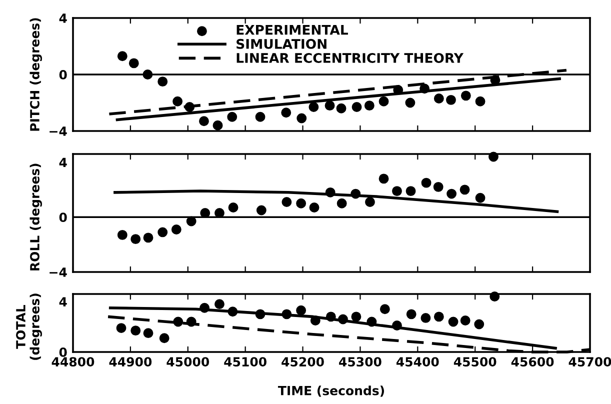 The image size is (611, 404). I want to click on legend-label: EXPERIMENTAL, so click(292, 30).